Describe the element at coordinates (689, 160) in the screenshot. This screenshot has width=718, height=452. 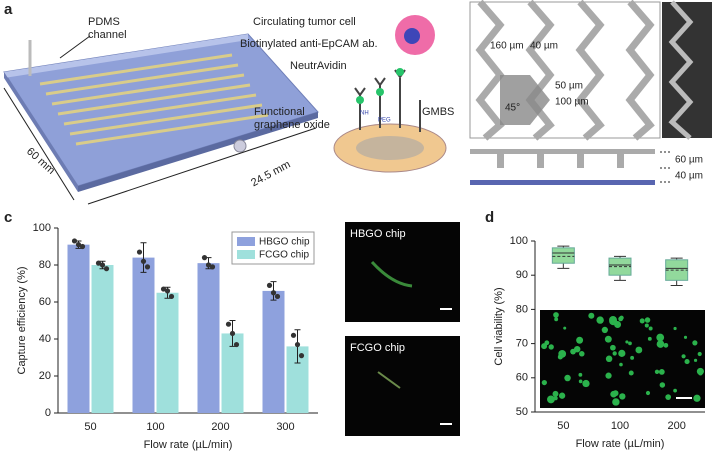
I see `dimension: 60 µm` at that location.